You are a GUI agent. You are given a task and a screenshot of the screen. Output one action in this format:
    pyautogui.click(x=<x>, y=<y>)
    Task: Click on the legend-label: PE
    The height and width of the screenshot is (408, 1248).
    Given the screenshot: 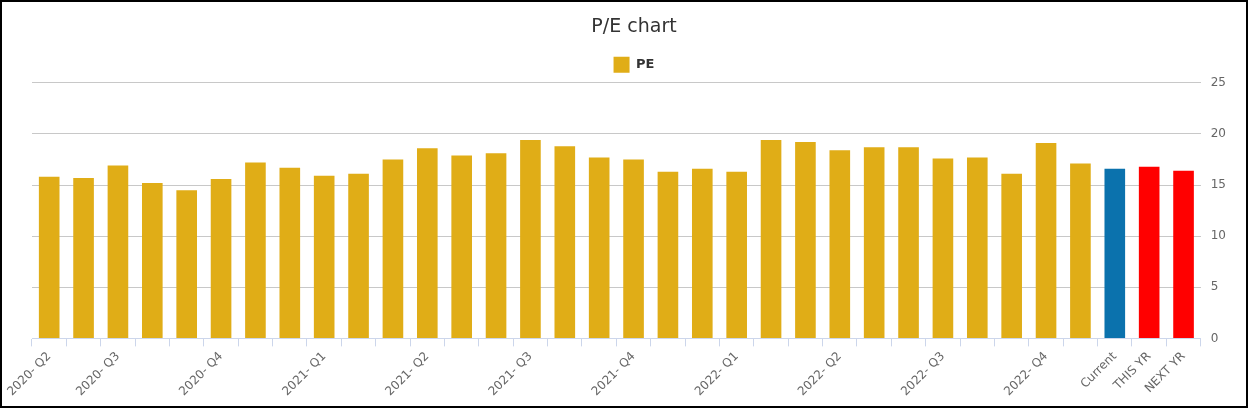 What is the action you would take?
    pyautogui.click(x=645, y=64)
    